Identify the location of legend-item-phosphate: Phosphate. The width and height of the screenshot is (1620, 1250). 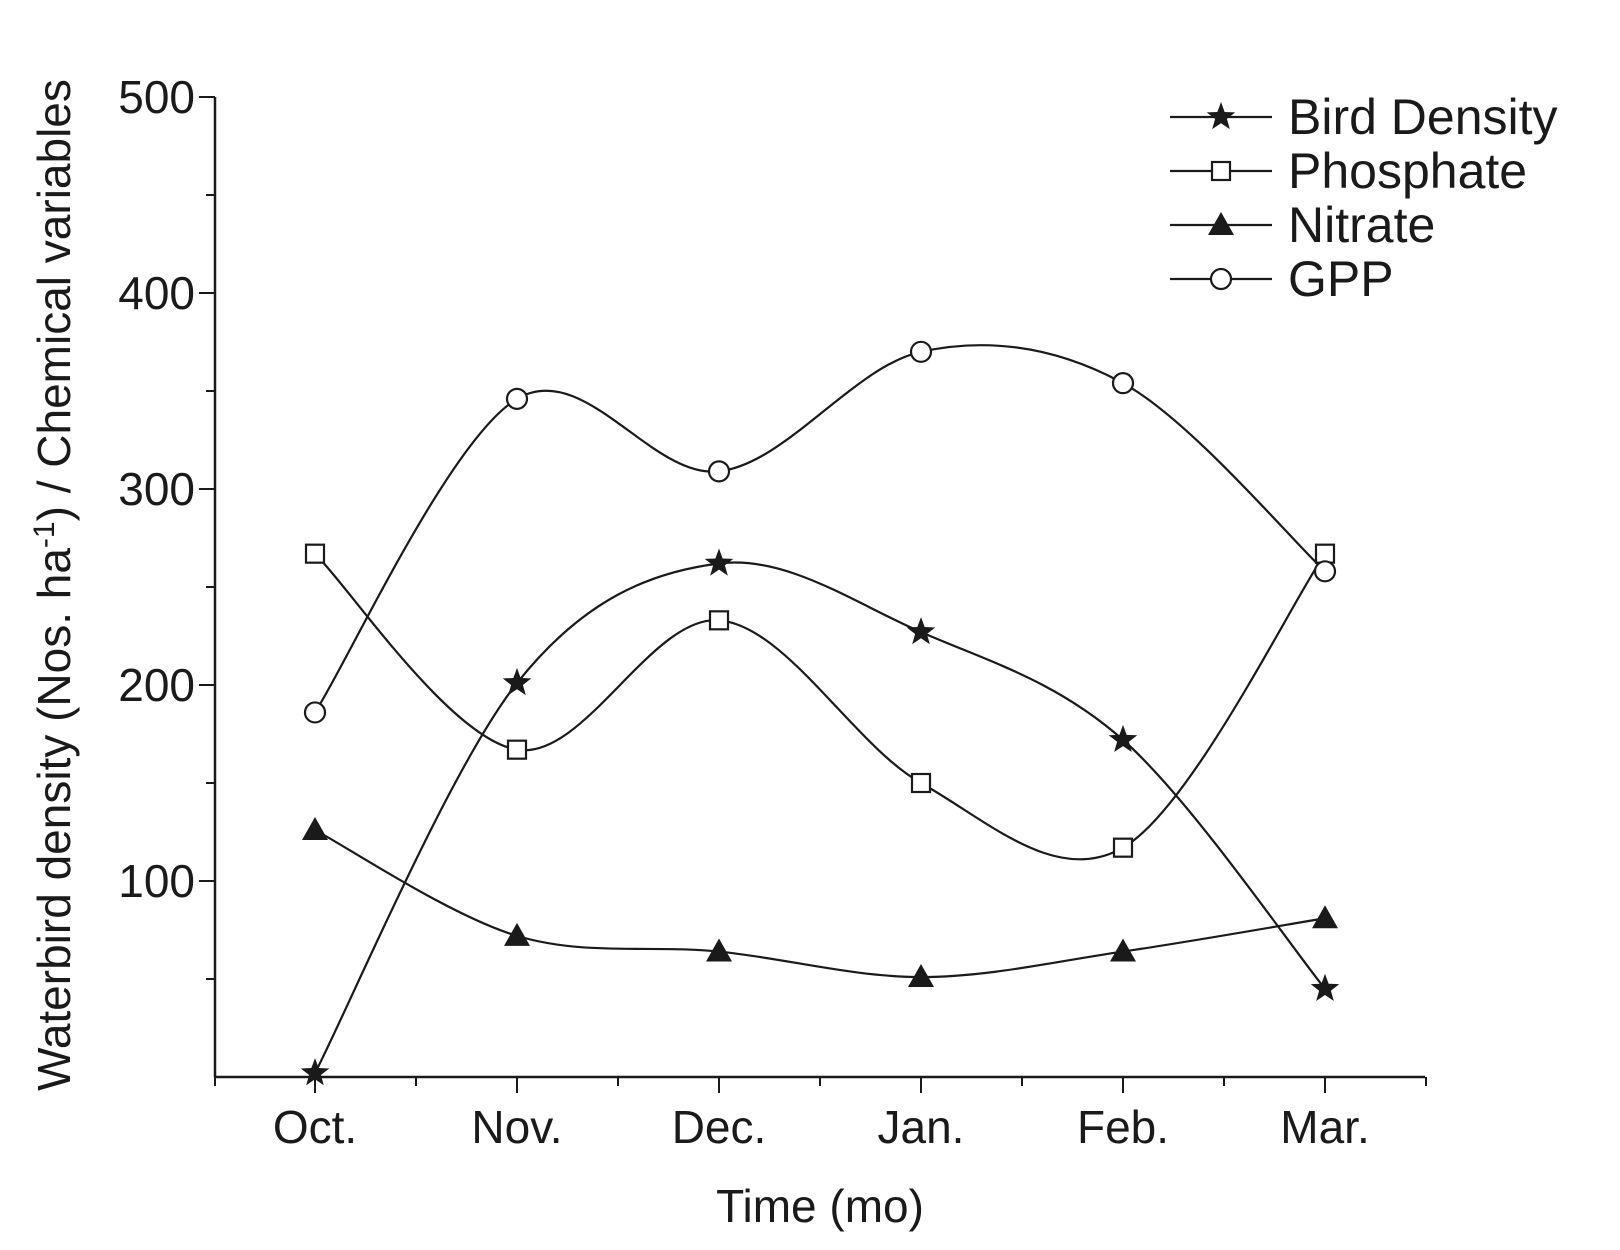
(1348, 171).